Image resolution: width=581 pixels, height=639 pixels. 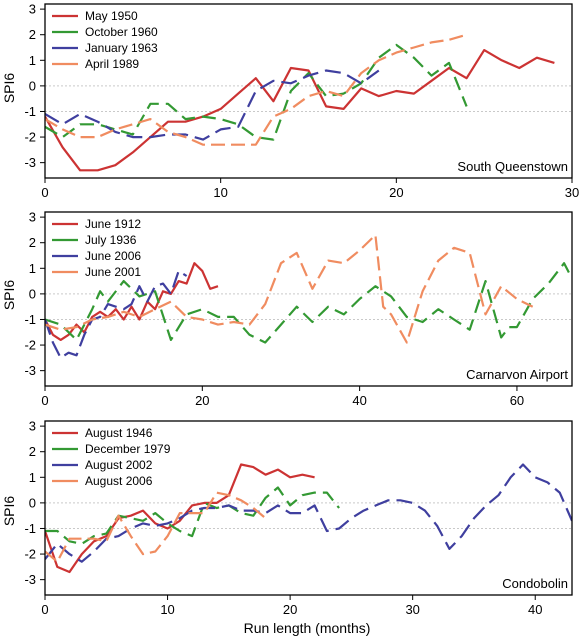 What do you see at coordinates (111, 16) in the screenshot?
I see `legend-label: May 1950` at bounding box center [111, 16].